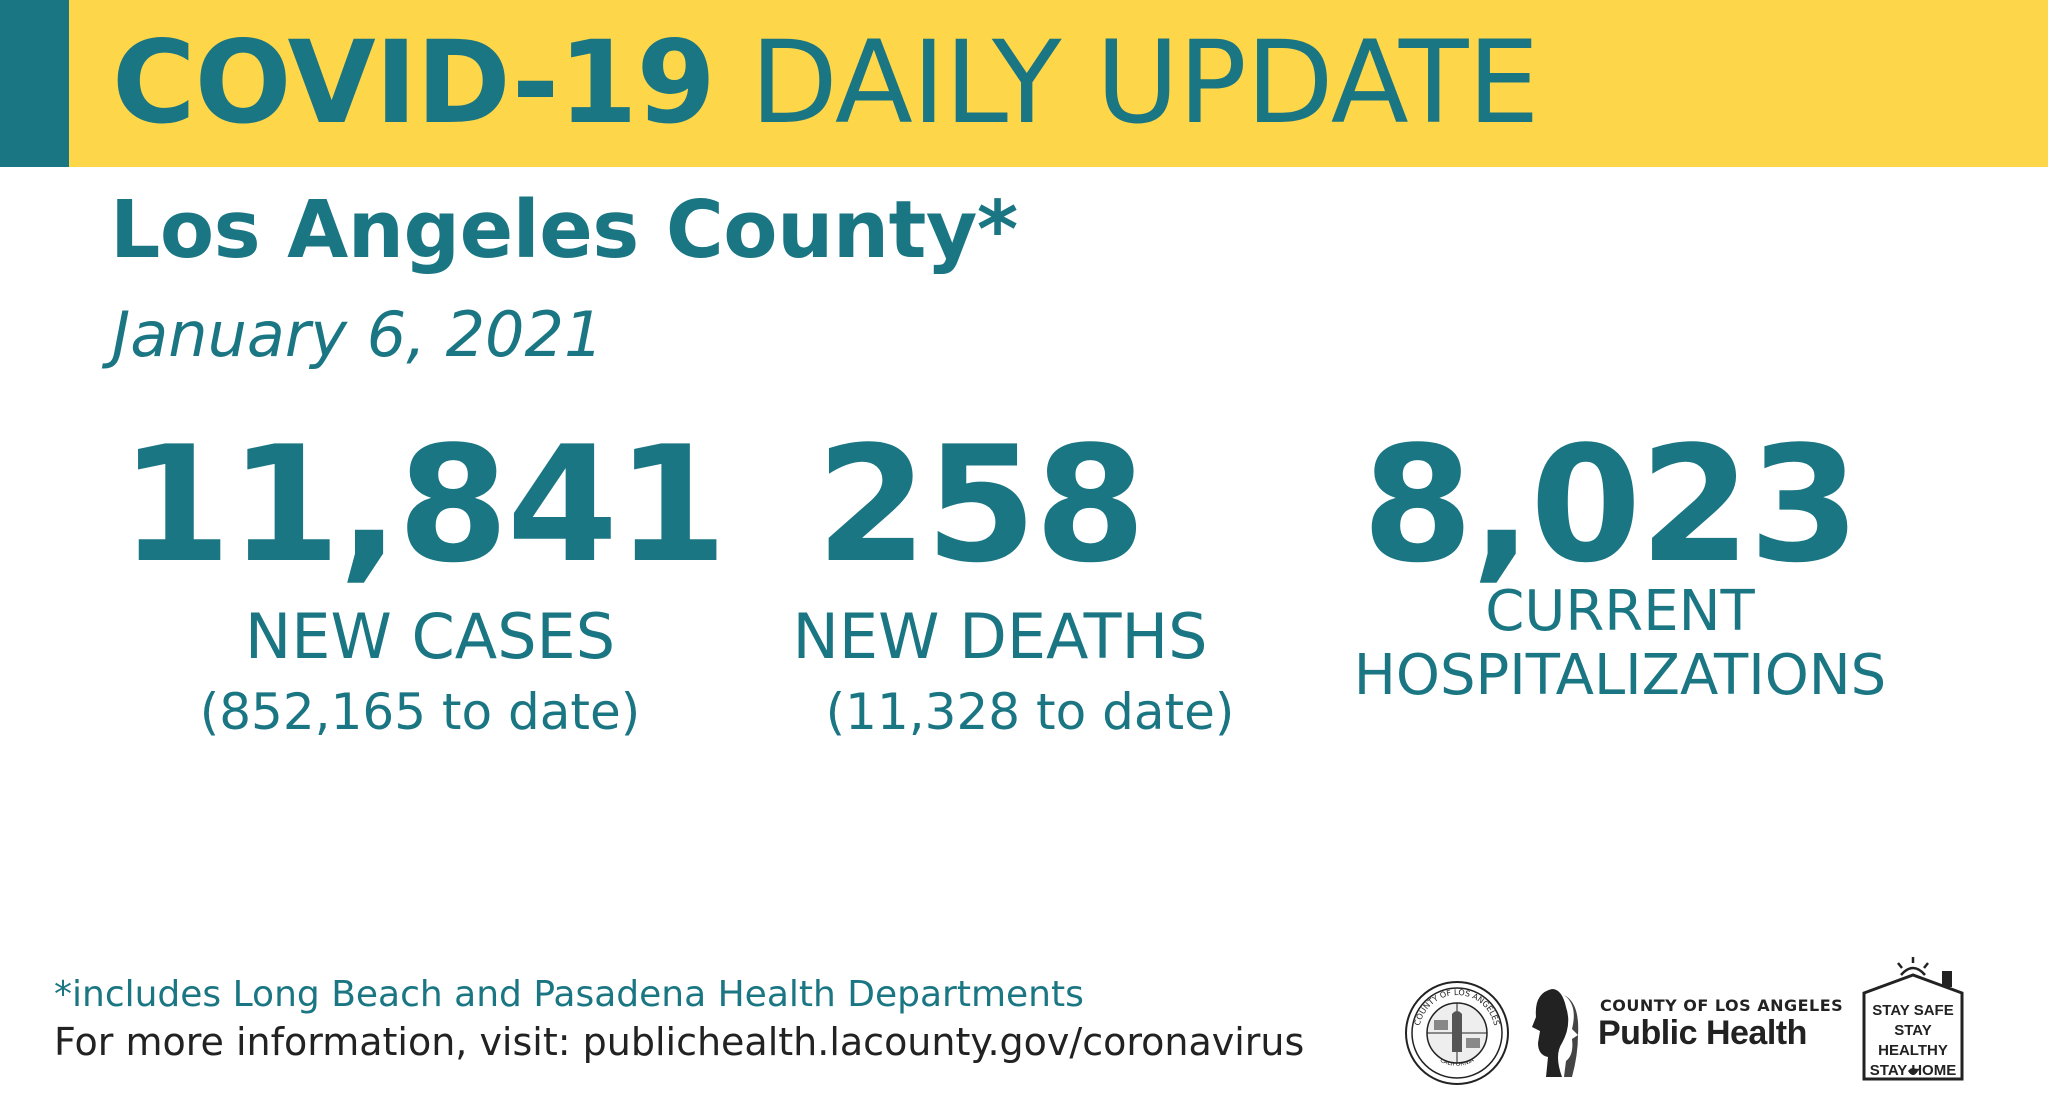 This screenshot has height=1112, width=2048. I want to click on new-cases-total: (852,165 to date), so click(420, 712).